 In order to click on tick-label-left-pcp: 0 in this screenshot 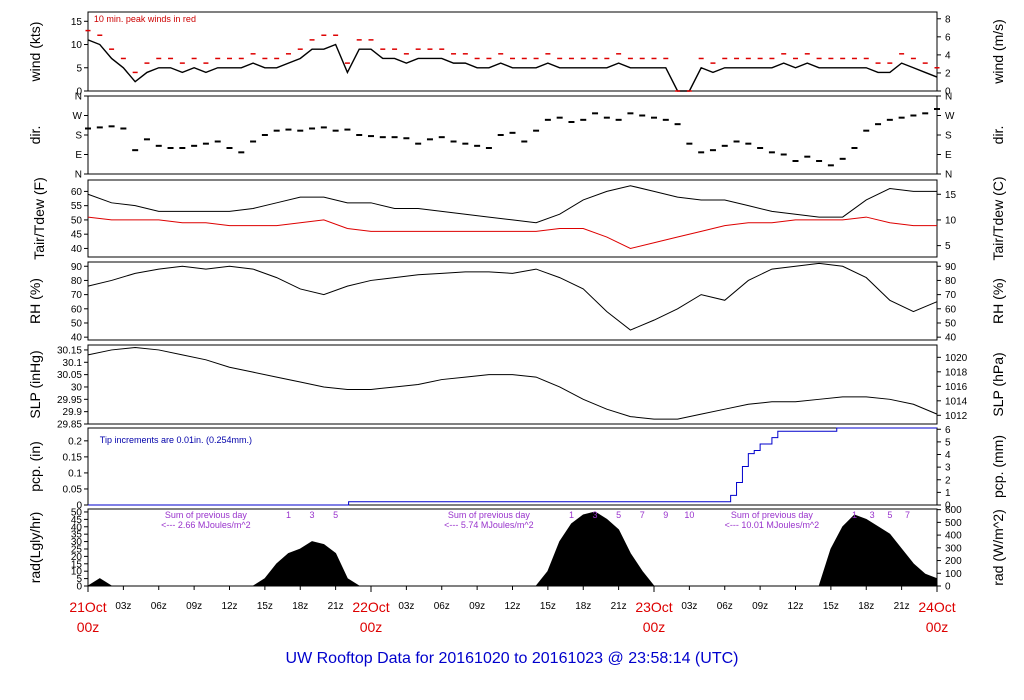, I will do `click(79, 506)`.